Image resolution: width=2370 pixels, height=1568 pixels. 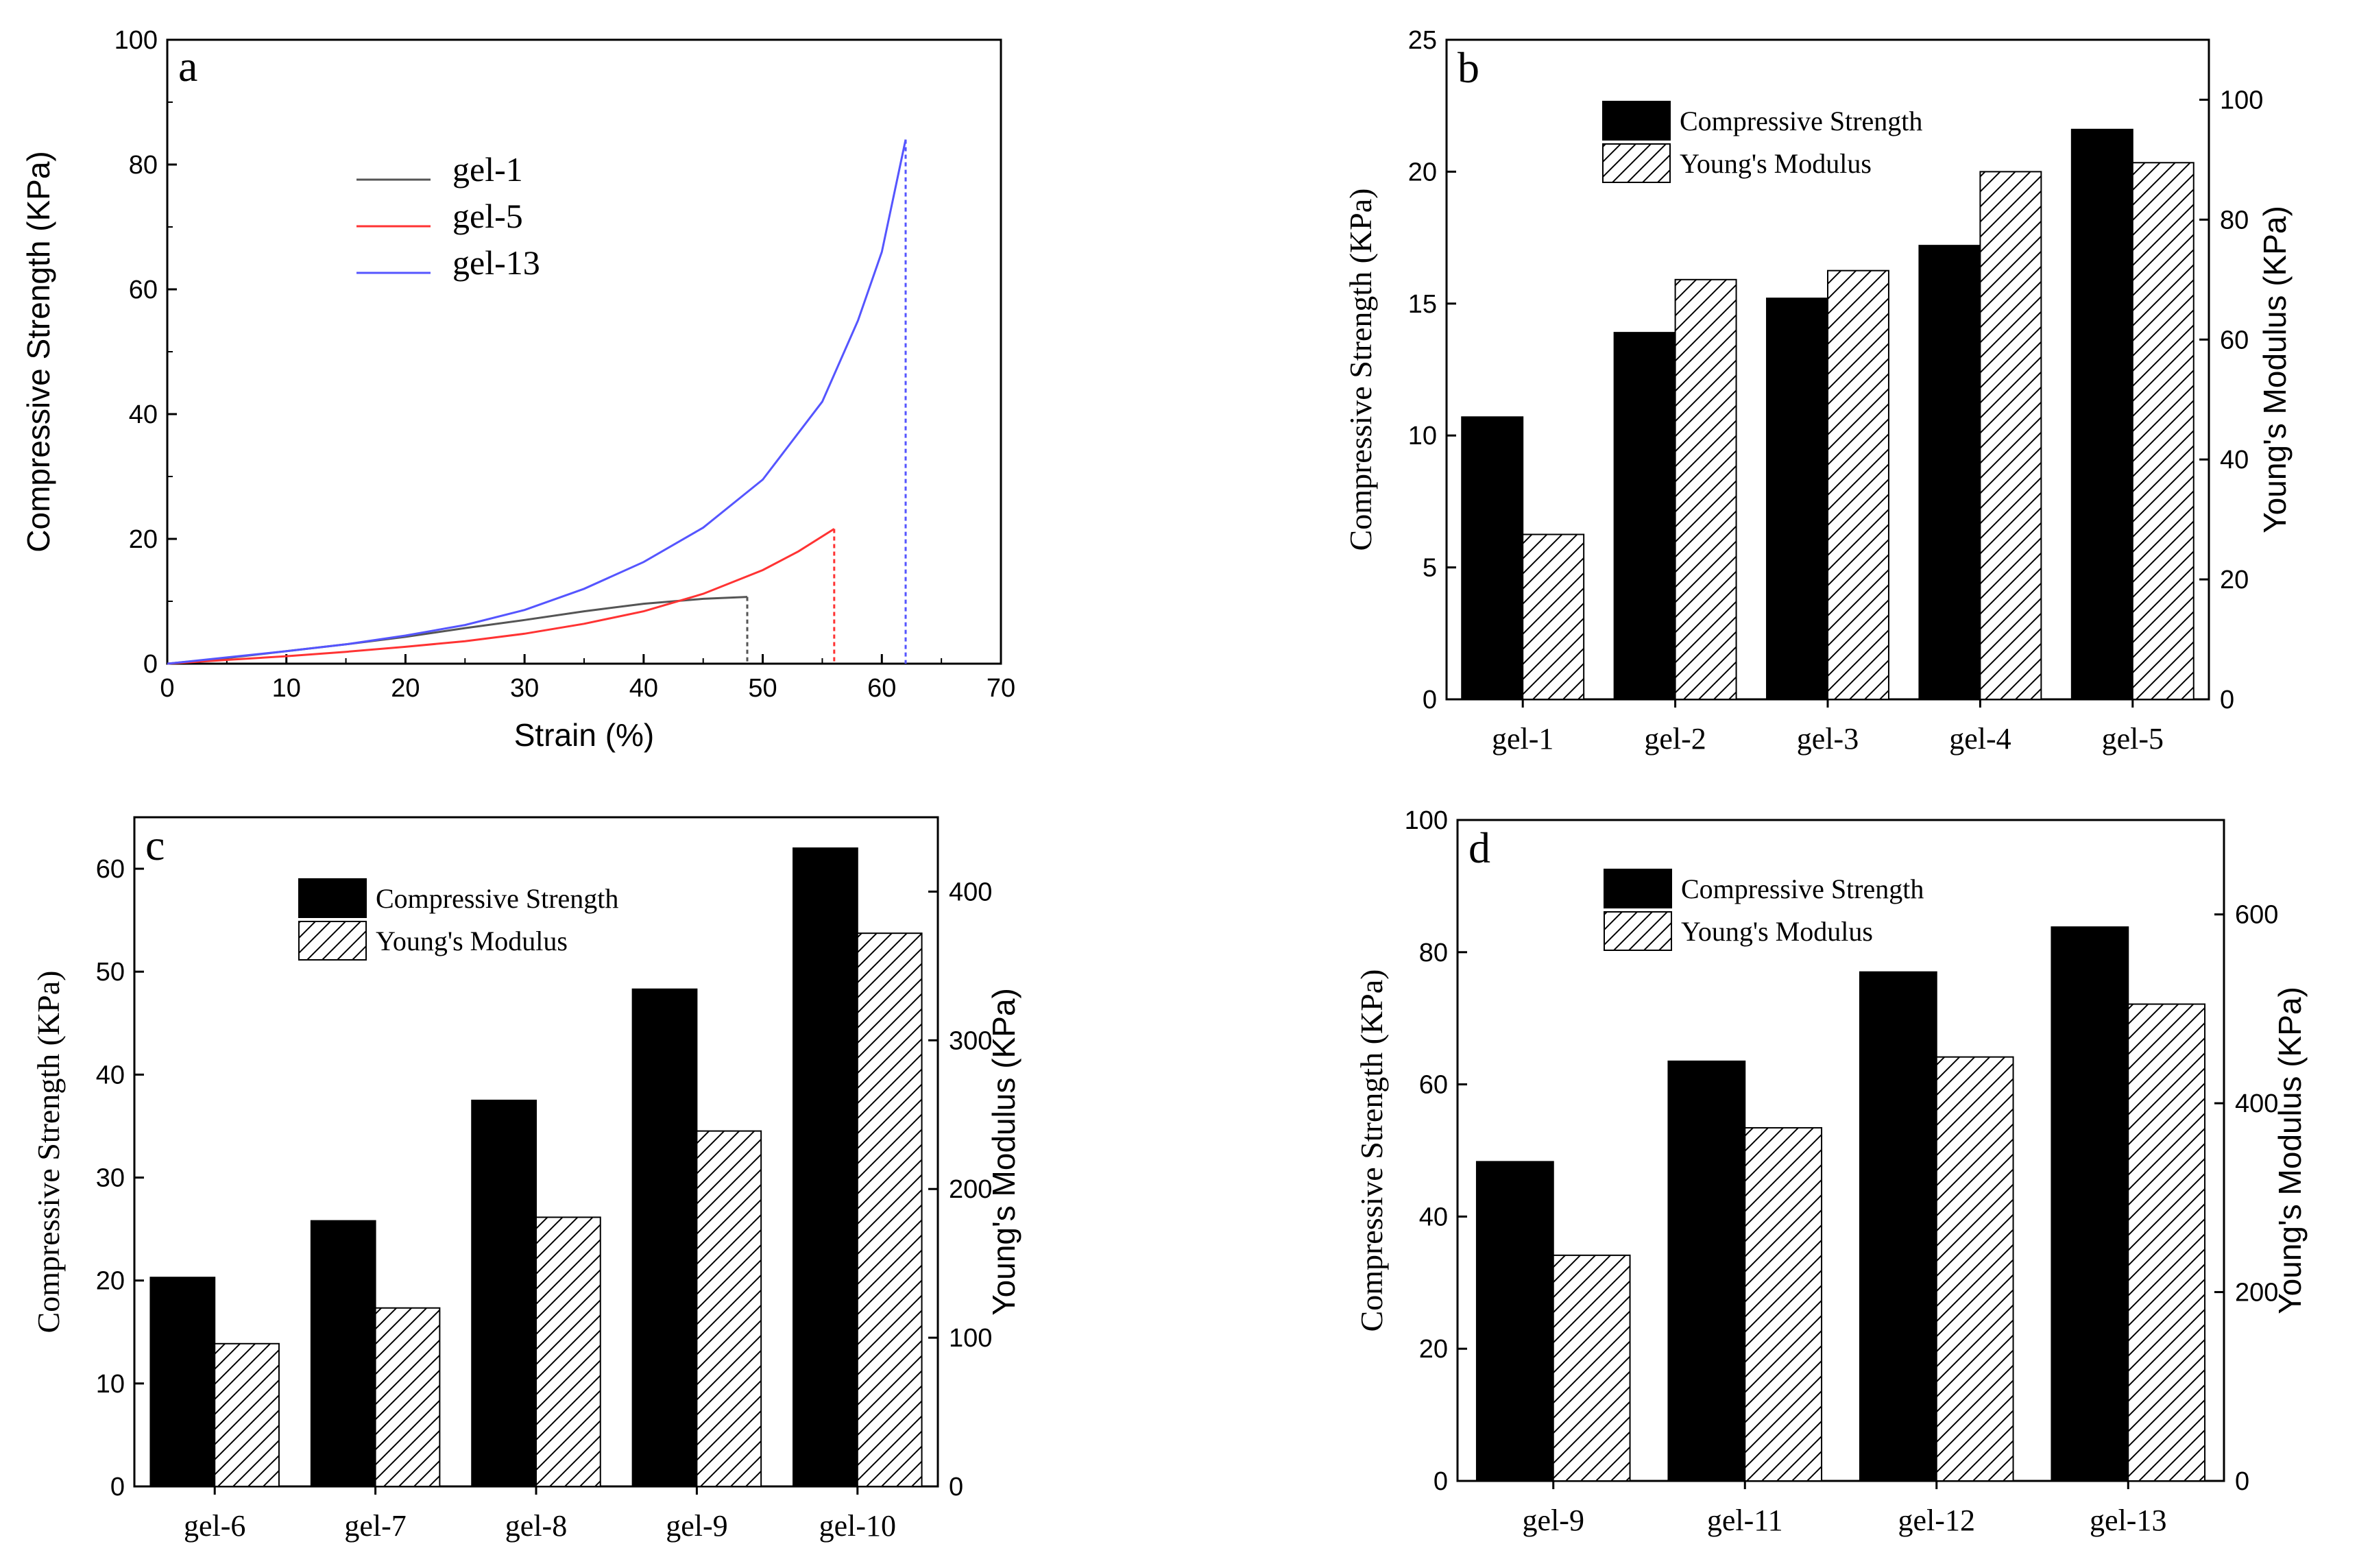 I want to click on x-tick-label: 60, so click(x=881, y=689).